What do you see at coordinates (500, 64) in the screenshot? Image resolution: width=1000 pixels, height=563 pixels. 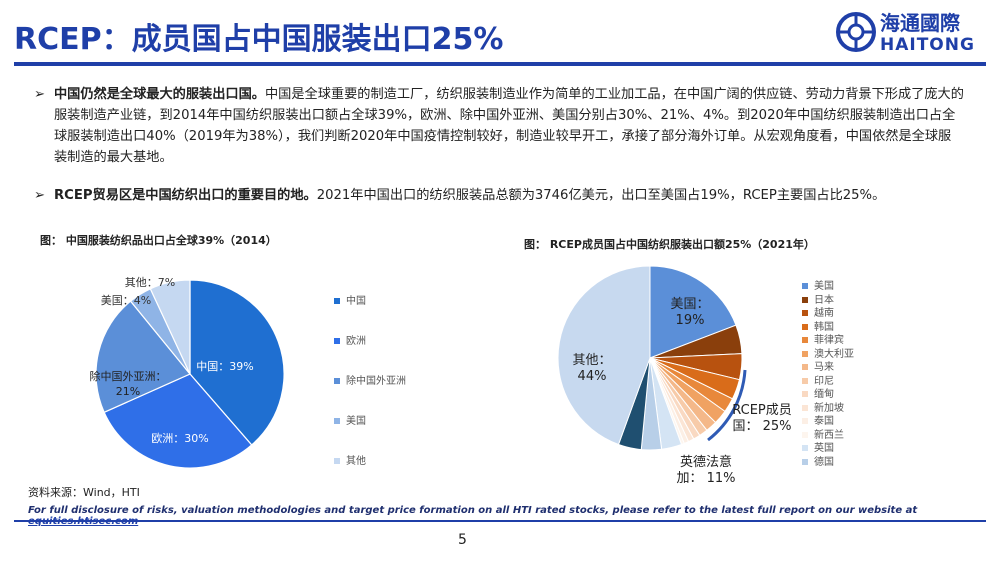 I see `title-divider` at bounding box center [500, 64].